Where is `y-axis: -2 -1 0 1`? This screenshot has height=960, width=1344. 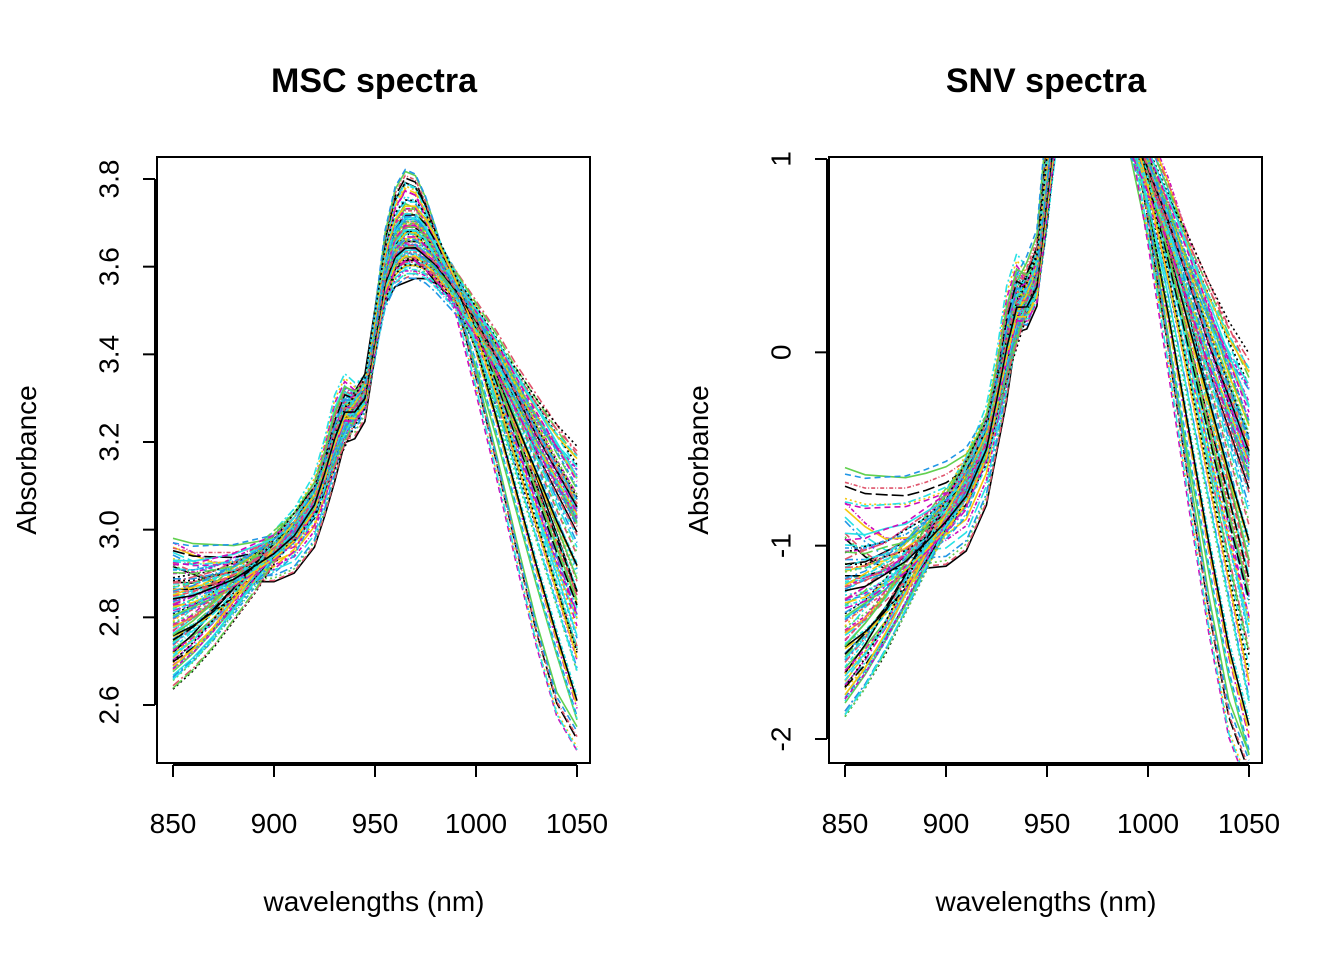 y-axis: -2 -1 0 1 is located at coordinates (797, 451).